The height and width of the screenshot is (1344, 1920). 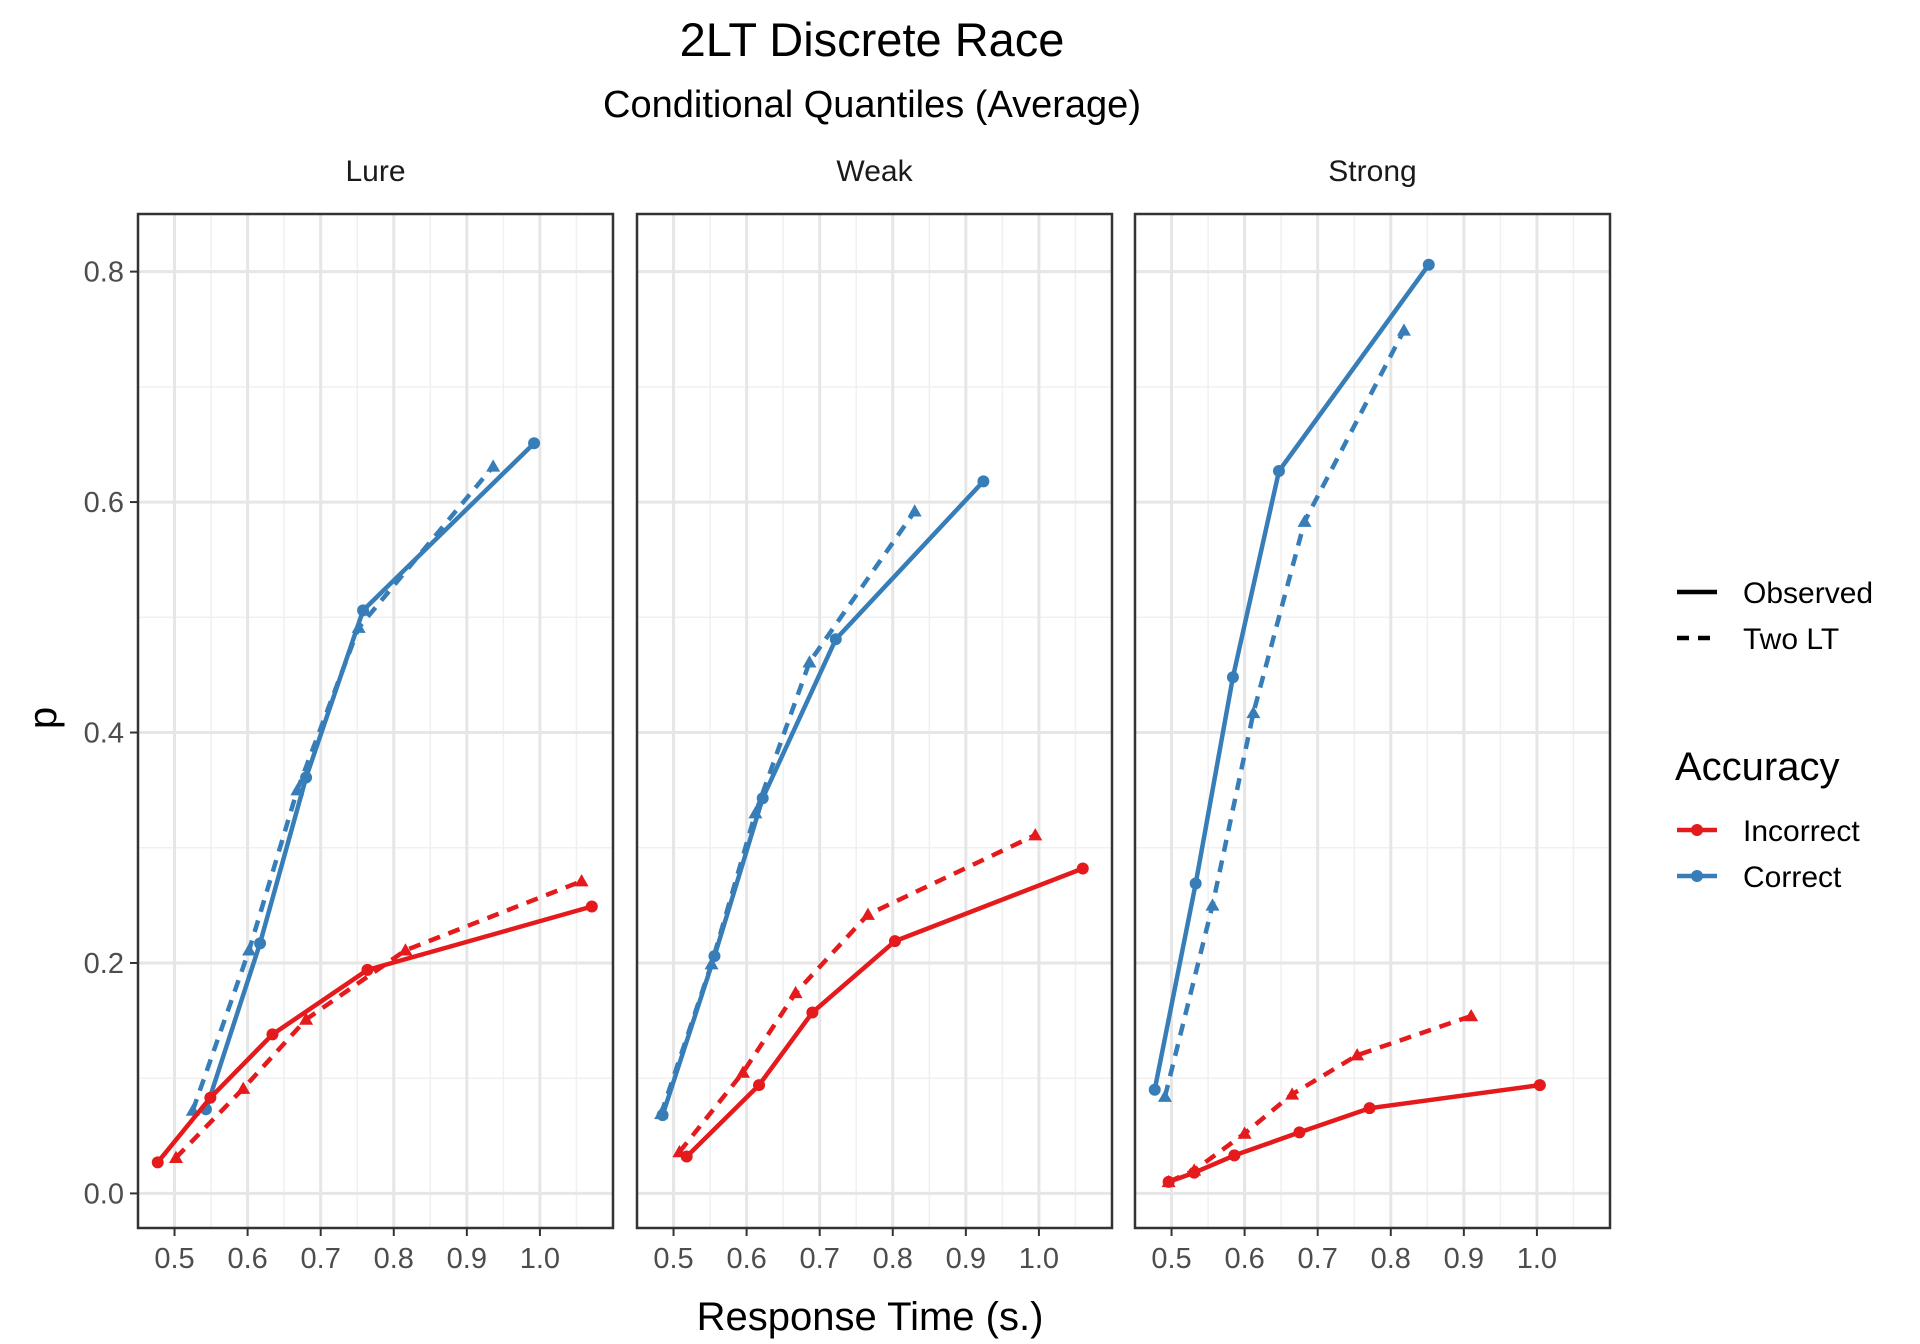 I want to click on legend: Observed Two LT Accuracy Incorrect Correct, so click(x=1774, y=735).